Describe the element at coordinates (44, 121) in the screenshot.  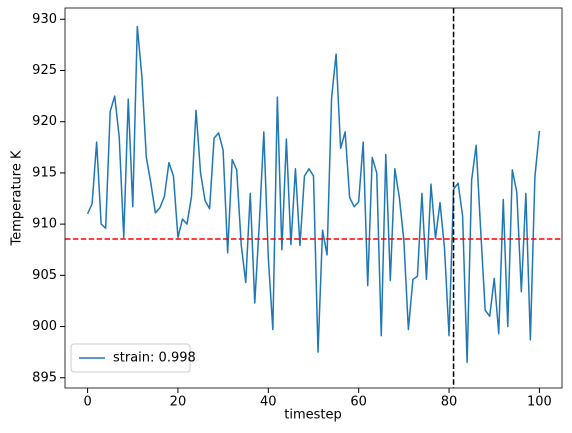
I see `y-tick-label: 920` at that location.